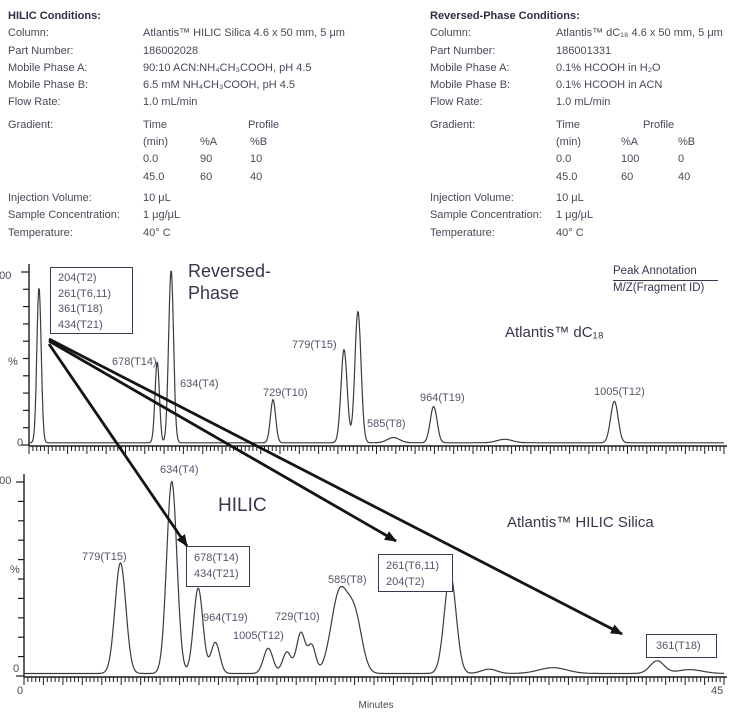  What do you see at coordinates (154, 176) in the screenshot?
I see `gradient-time: 45.0` at bounding box center [154, 176].